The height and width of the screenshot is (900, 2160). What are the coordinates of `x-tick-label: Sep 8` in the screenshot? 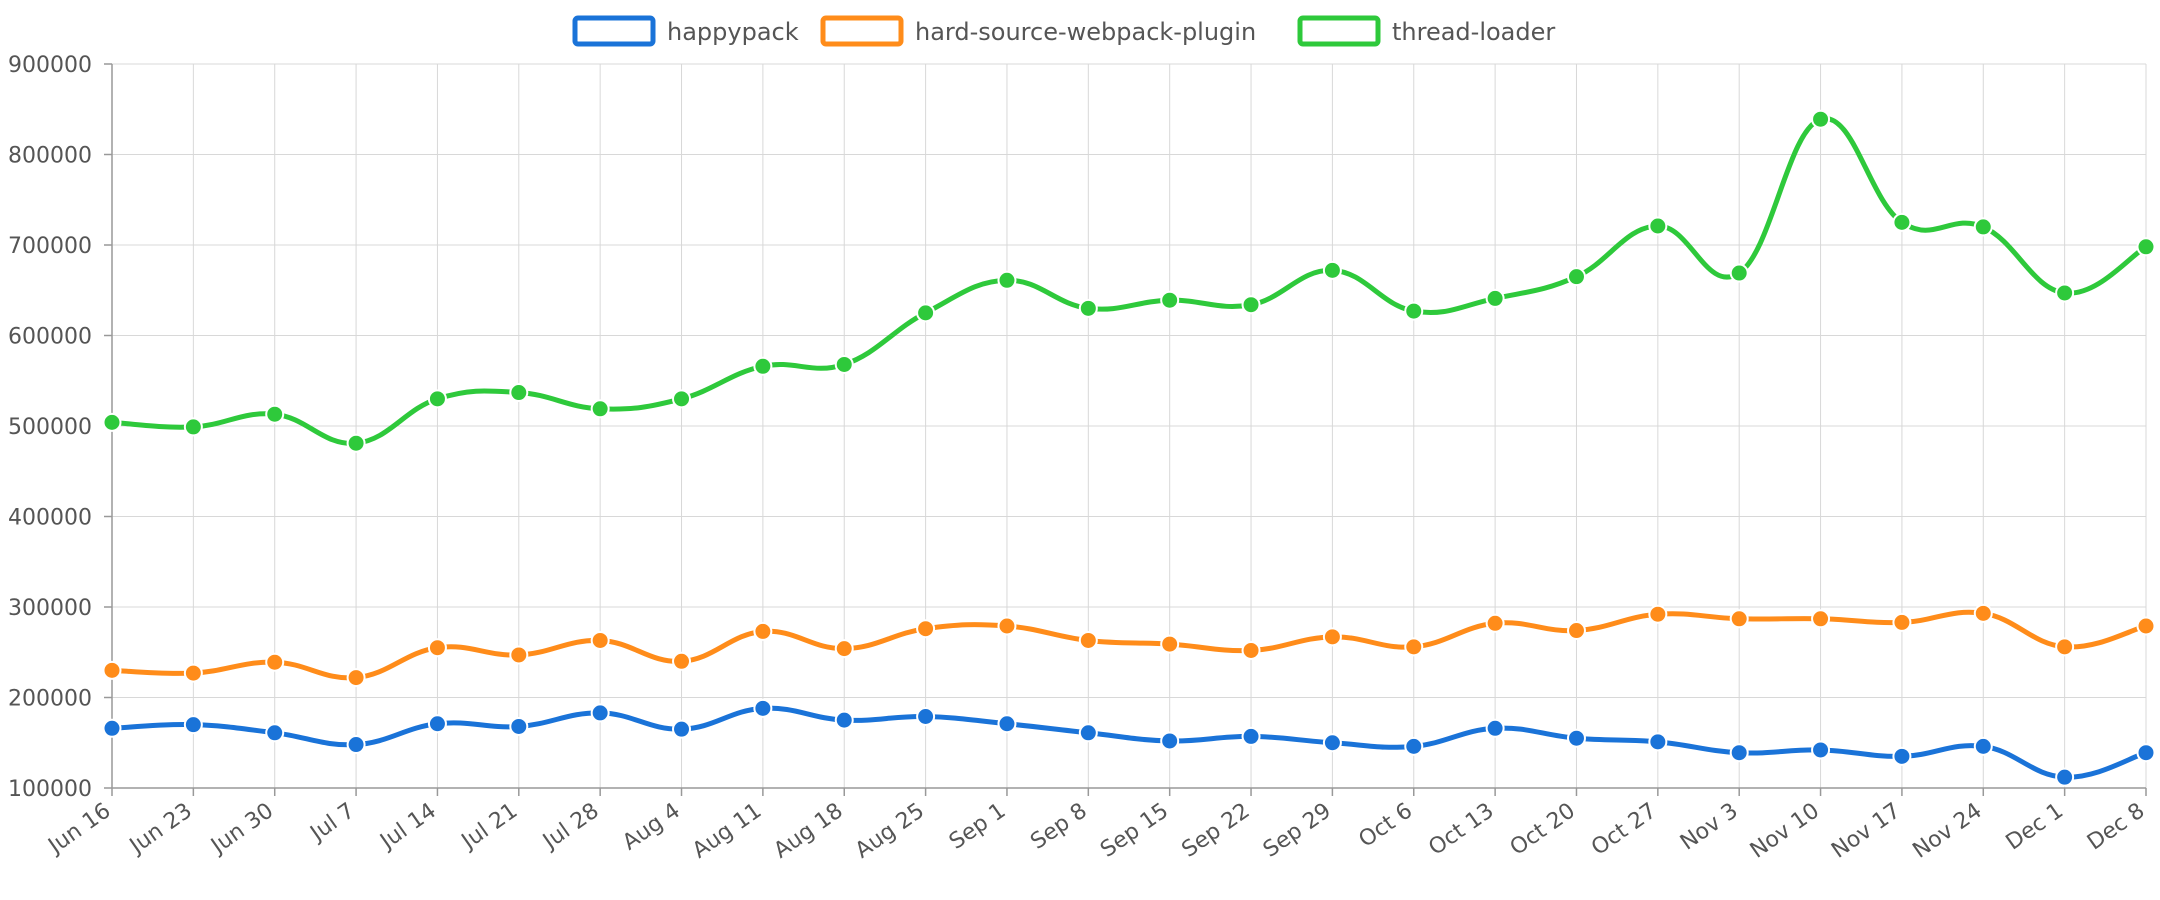 It's located at (1059, 826).